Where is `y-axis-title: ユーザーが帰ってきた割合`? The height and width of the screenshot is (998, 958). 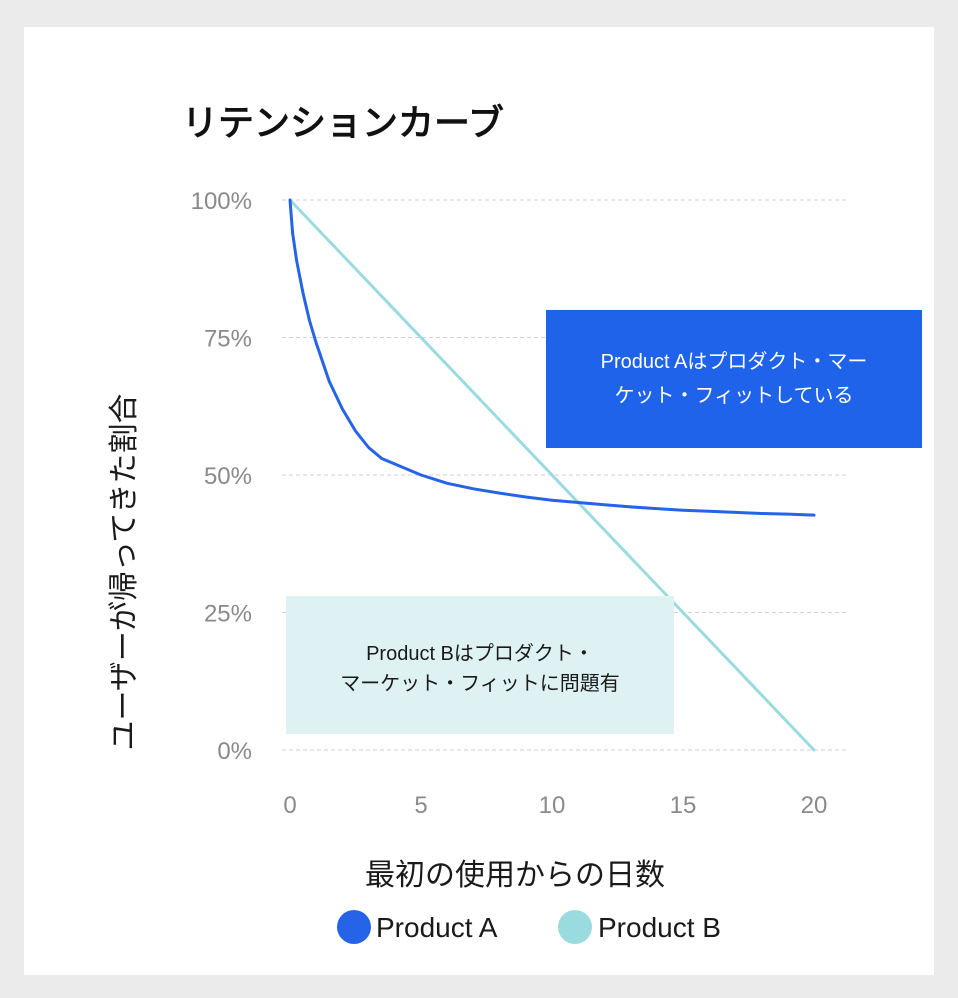
y-axis-title: ユーザーが帰ってきた割合 is located at coordinates (124, 572).